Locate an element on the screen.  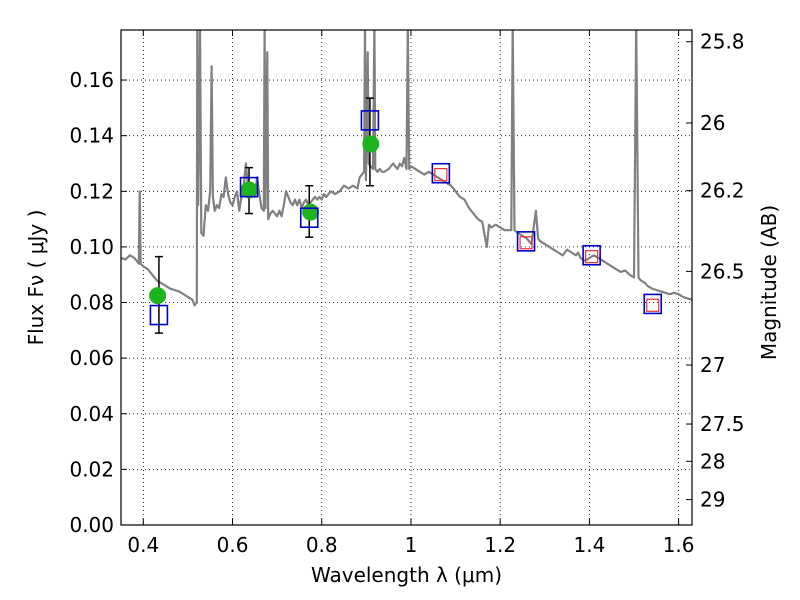
right-tick-label: 26 is located at coordinates (712, 123).